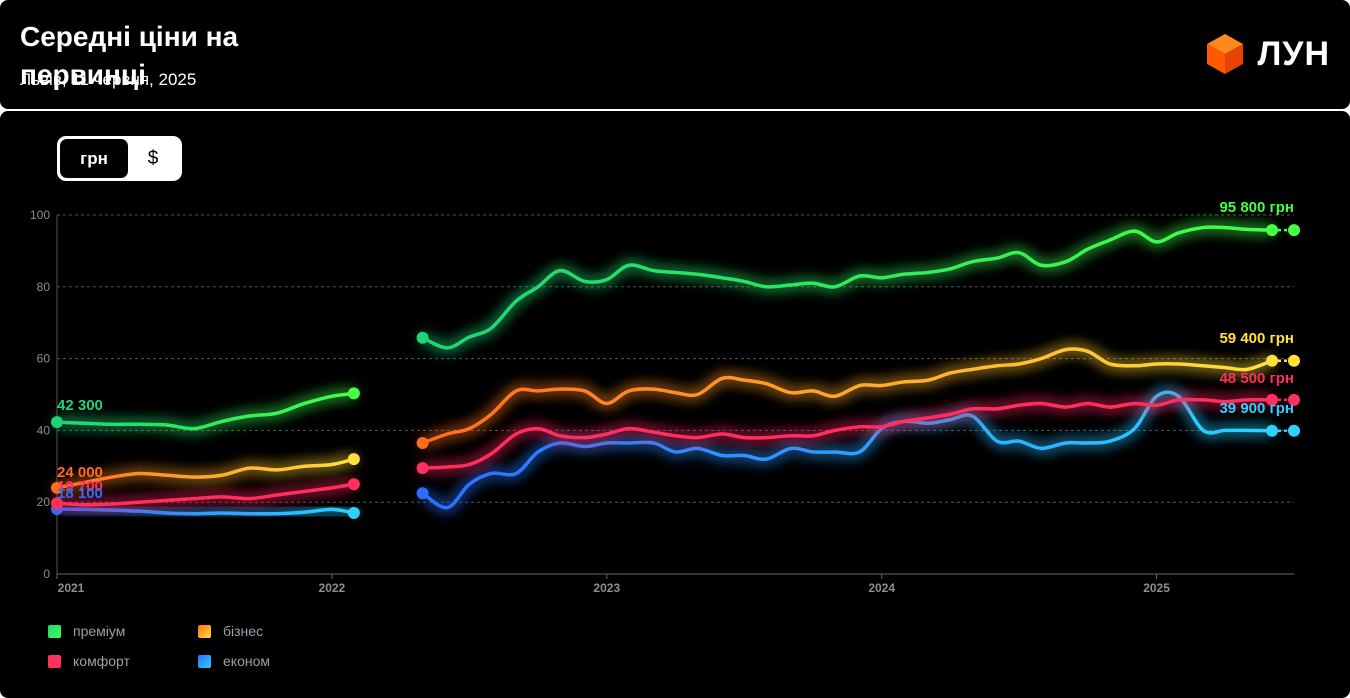 The image size is (1350, 698). I want to click on legend-item-comfort: комфорт, so click(89, 661).